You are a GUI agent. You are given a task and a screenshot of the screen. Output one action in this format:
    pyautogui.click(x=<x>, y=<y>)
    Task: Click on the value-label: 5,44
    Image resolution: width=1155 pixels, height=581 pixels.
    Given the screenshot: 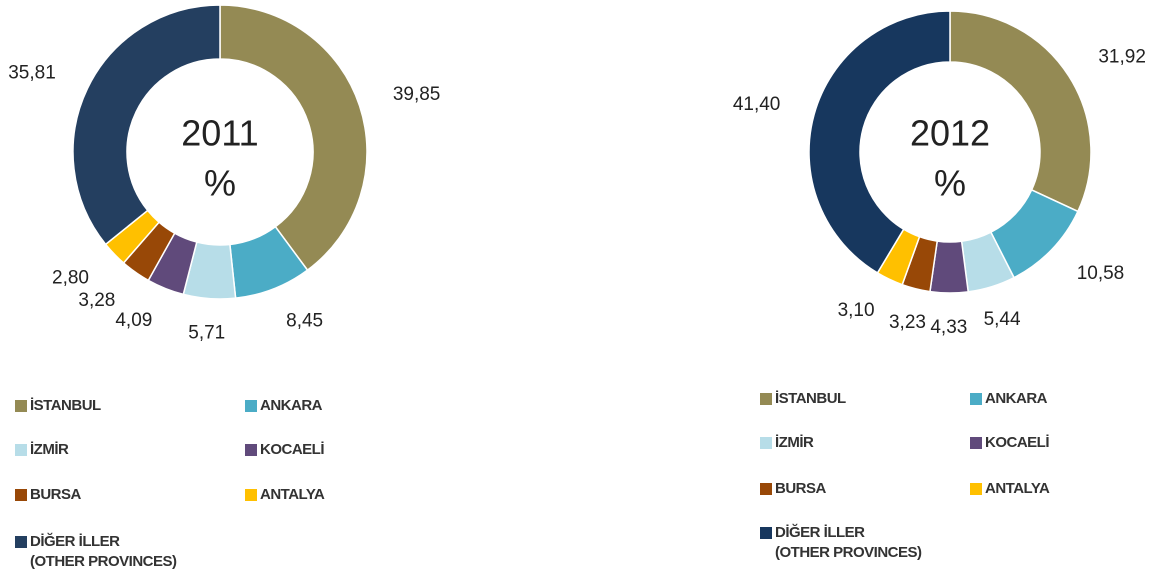 What is the action you would take?
    pyautogui.click(x=1002, y=319)
    